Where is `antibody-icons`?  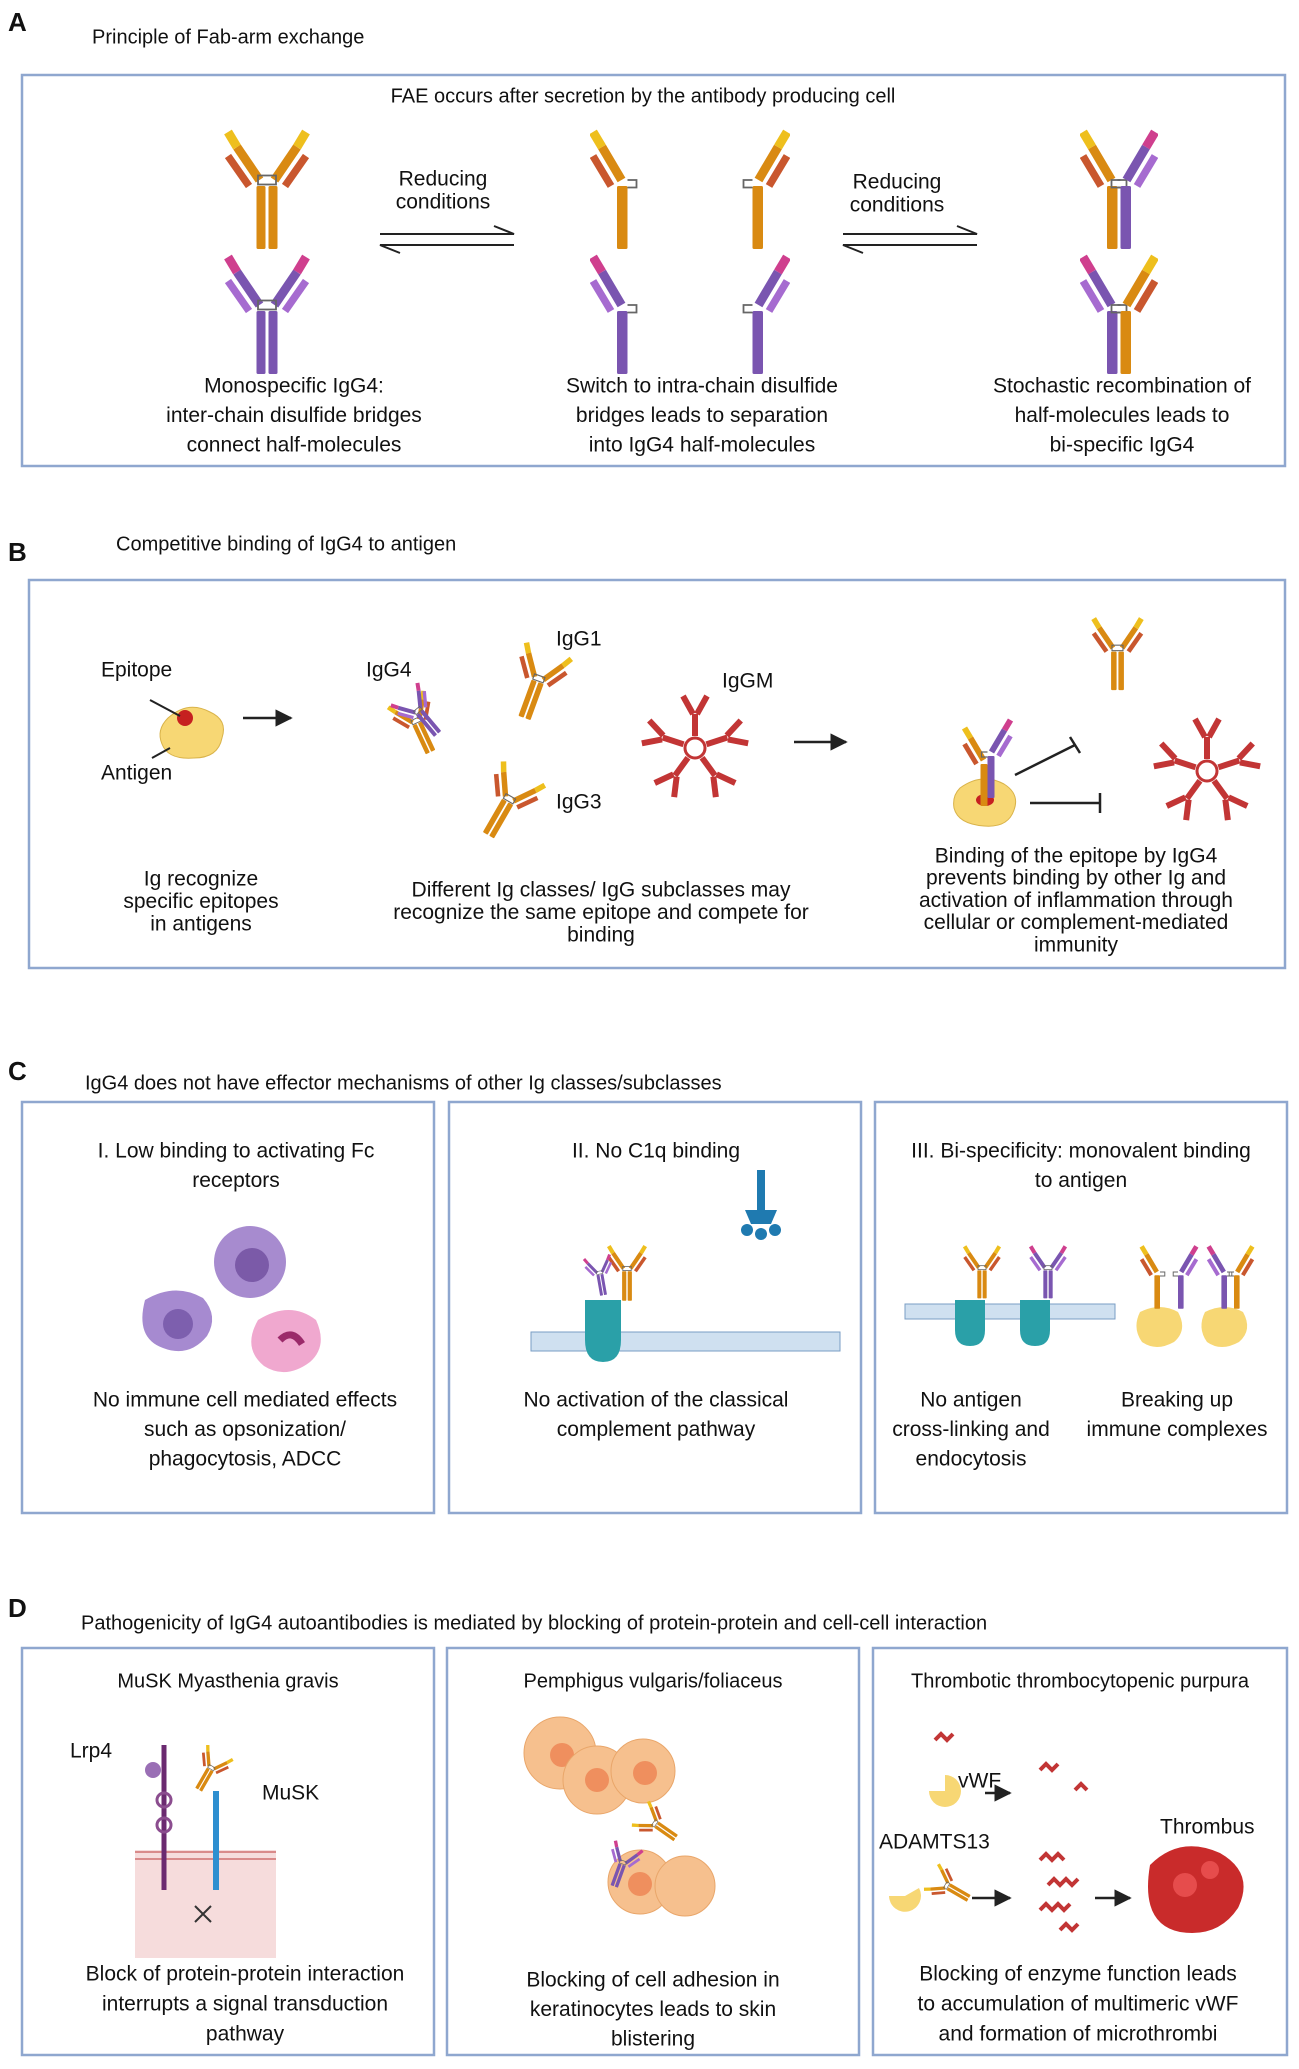
antibody-icons is located at coordinates (691, 253).